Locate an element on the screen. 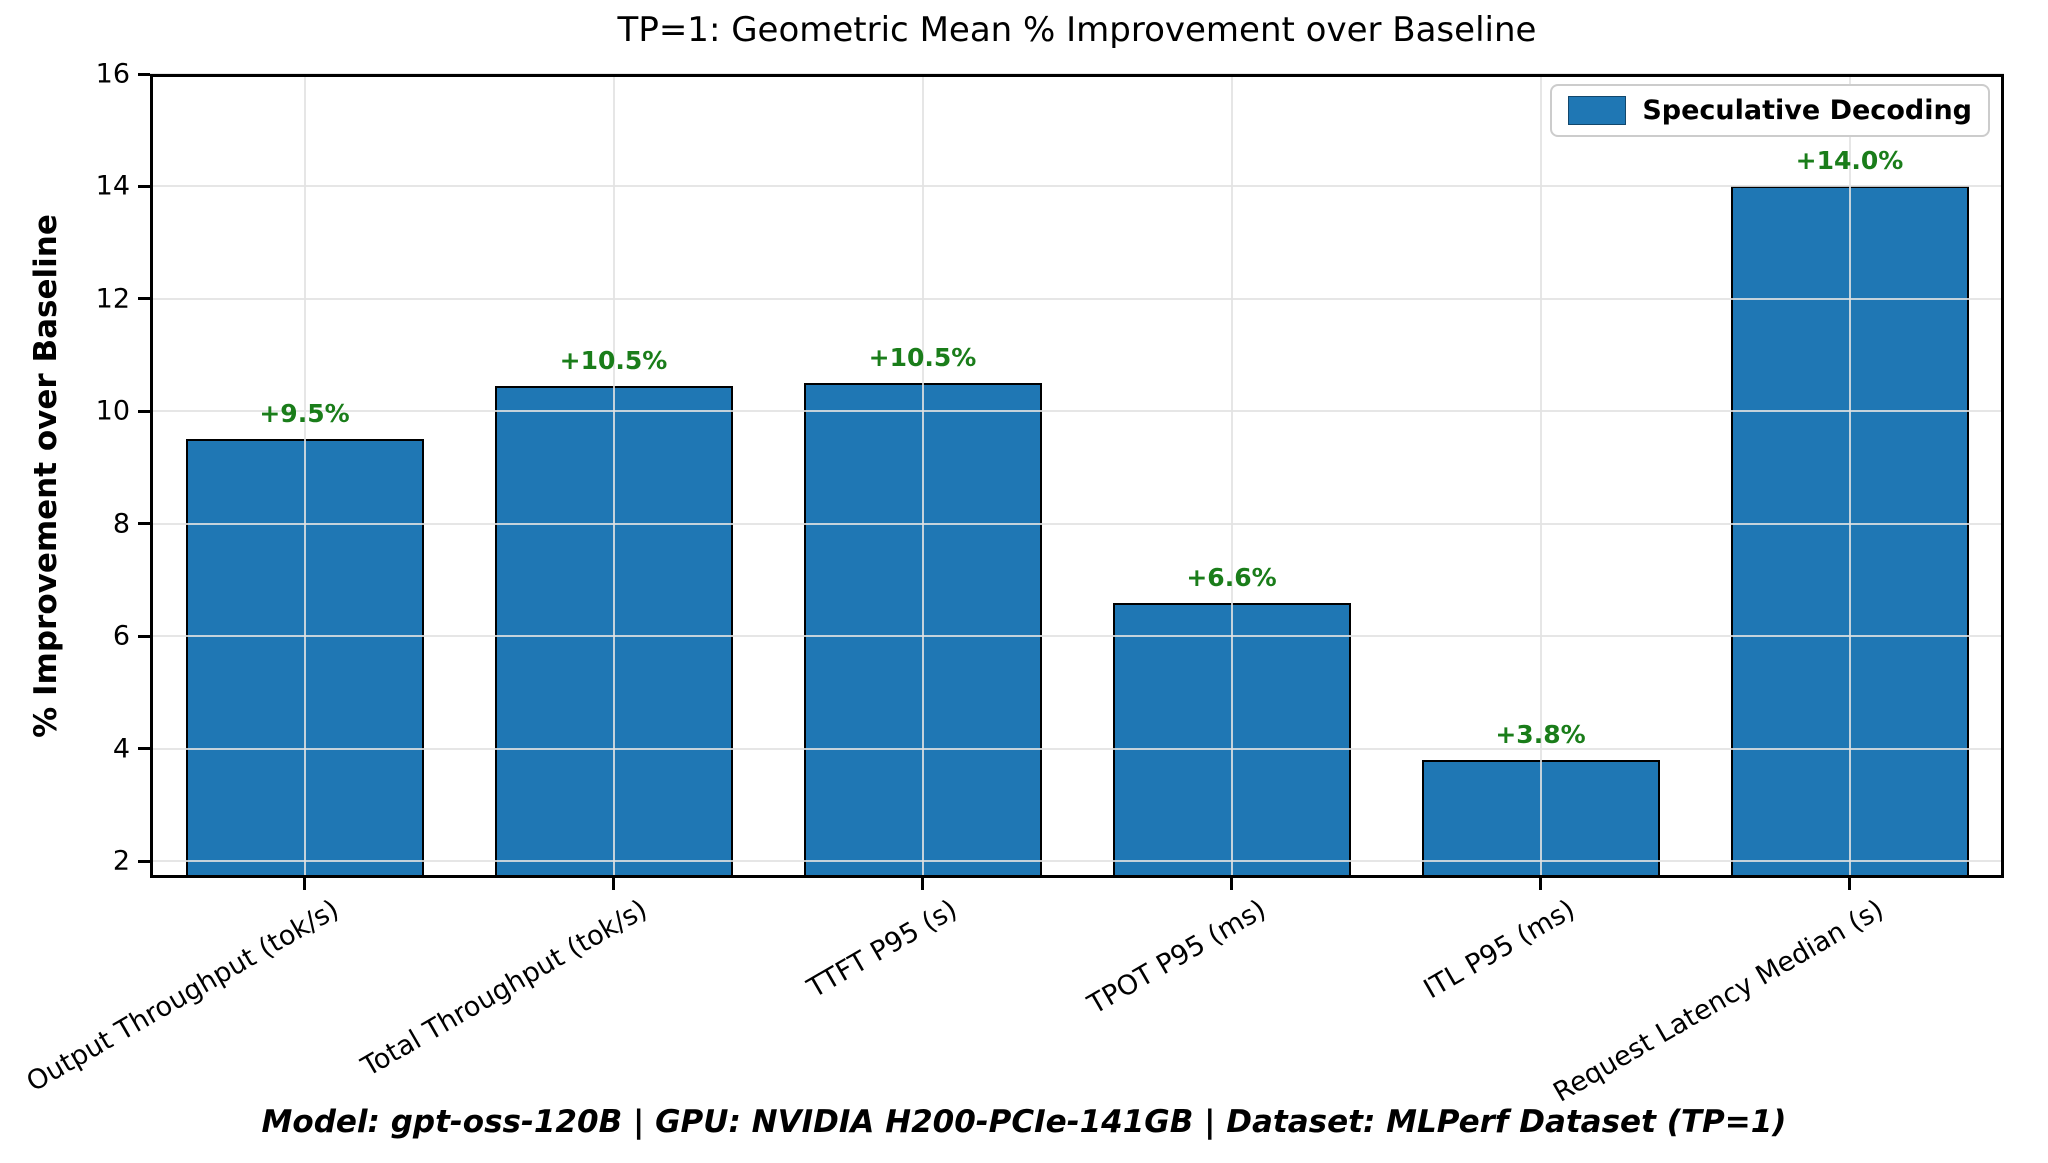  bar-value-label: +9.5% is located at coordinates (304, 414).